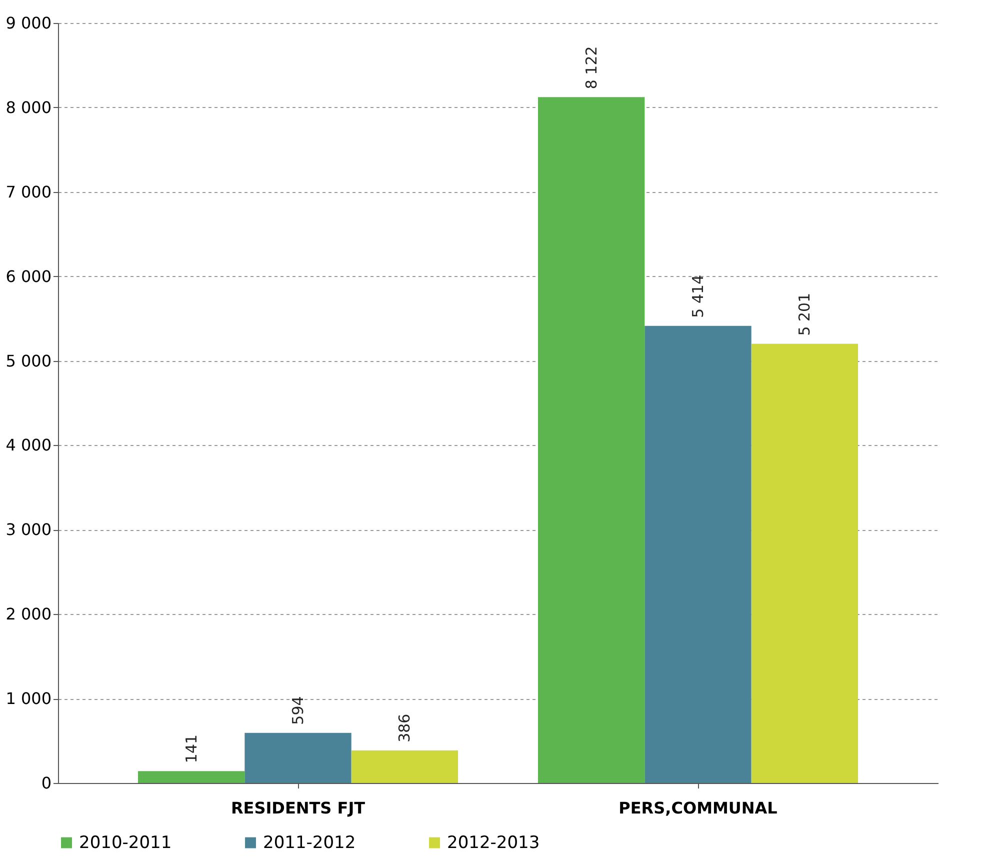 This screenshot has height=868, width=989. Describe the element at coordinates (29, 360) in the screenshot. I see `y-tick-label: 5 000` at that location.